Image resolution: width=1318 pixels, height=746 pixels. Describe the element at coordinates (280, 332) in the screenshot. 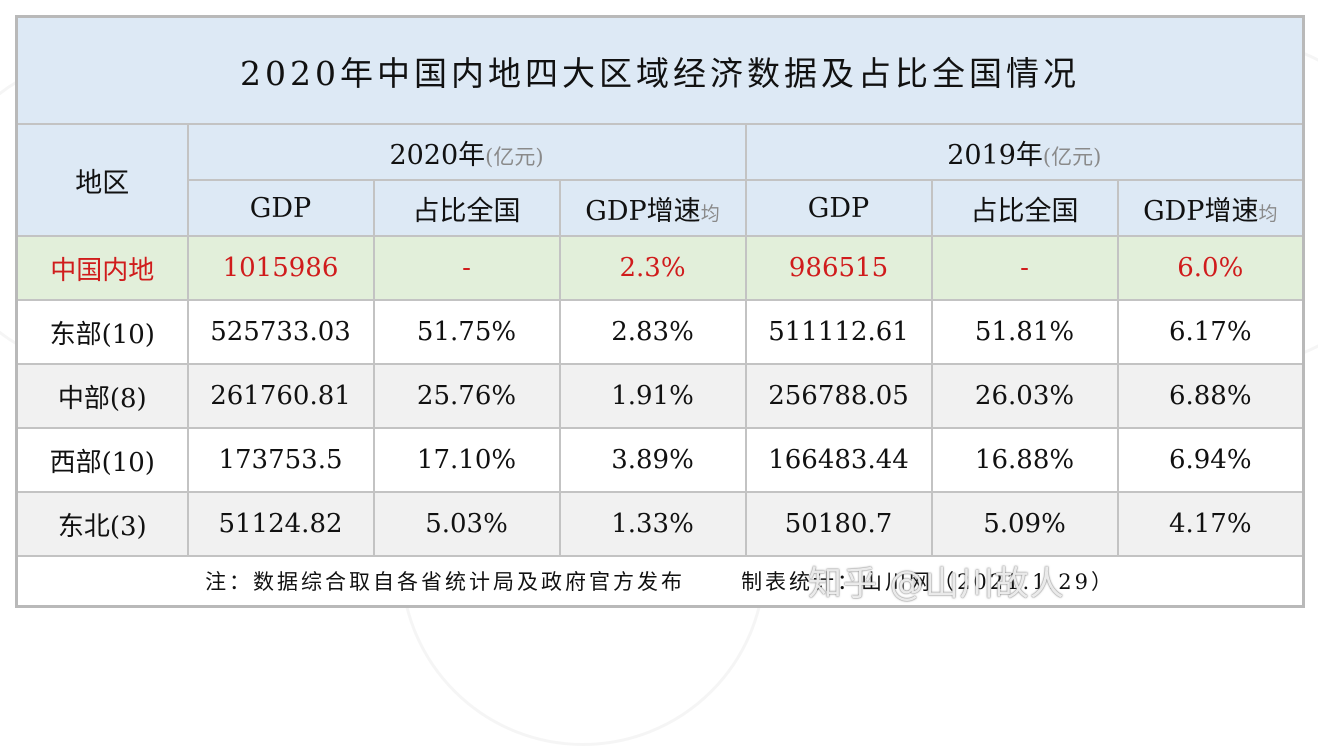

I see `cell-gdp-2020: 525733.03` at that location.